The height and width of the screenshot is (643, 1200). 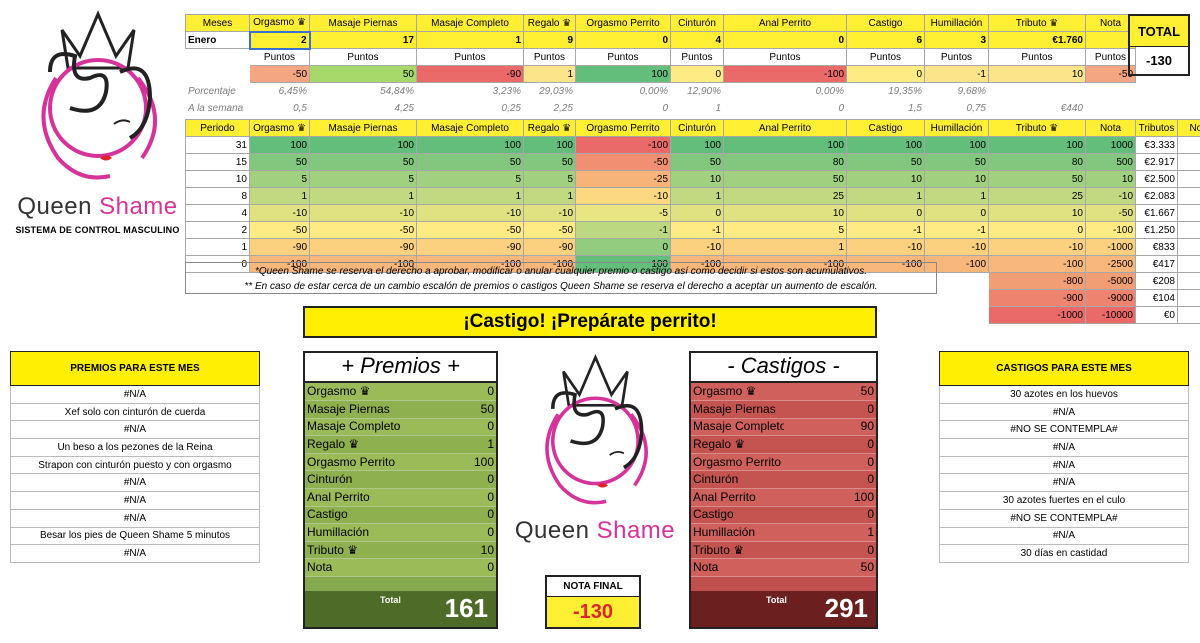 I want to click on period-header-cell: Orgasmo Perrito, so click(x=623, y=128).